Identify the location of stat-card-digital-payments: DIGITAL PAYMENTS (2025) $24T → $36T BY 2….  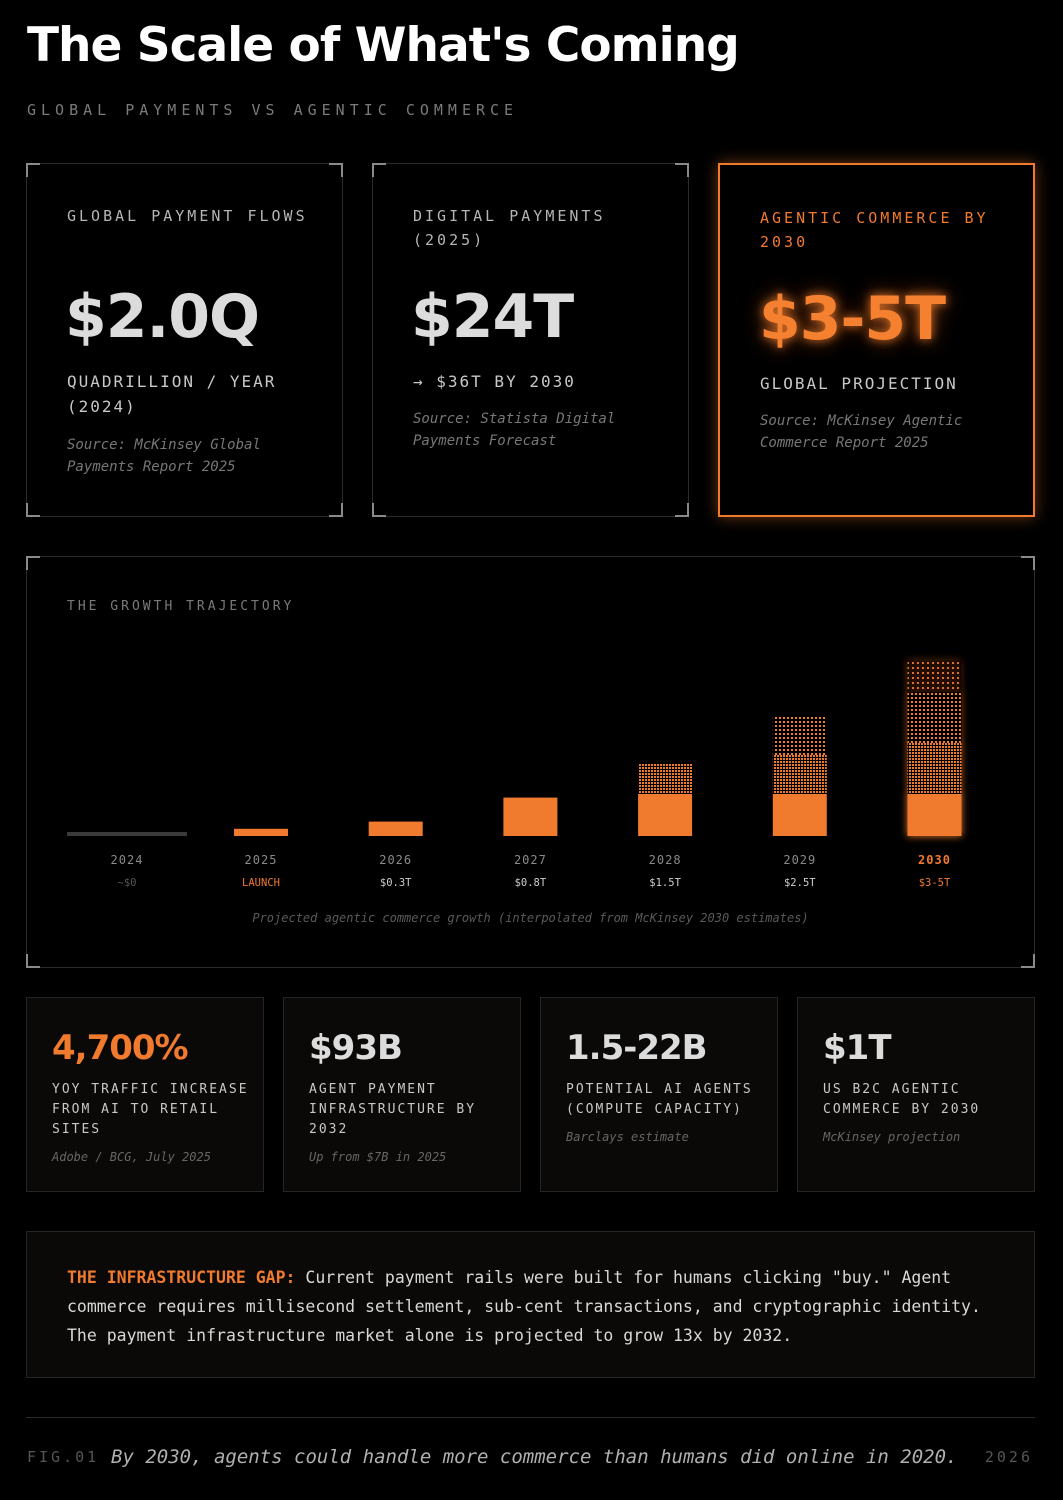
(530, 340).